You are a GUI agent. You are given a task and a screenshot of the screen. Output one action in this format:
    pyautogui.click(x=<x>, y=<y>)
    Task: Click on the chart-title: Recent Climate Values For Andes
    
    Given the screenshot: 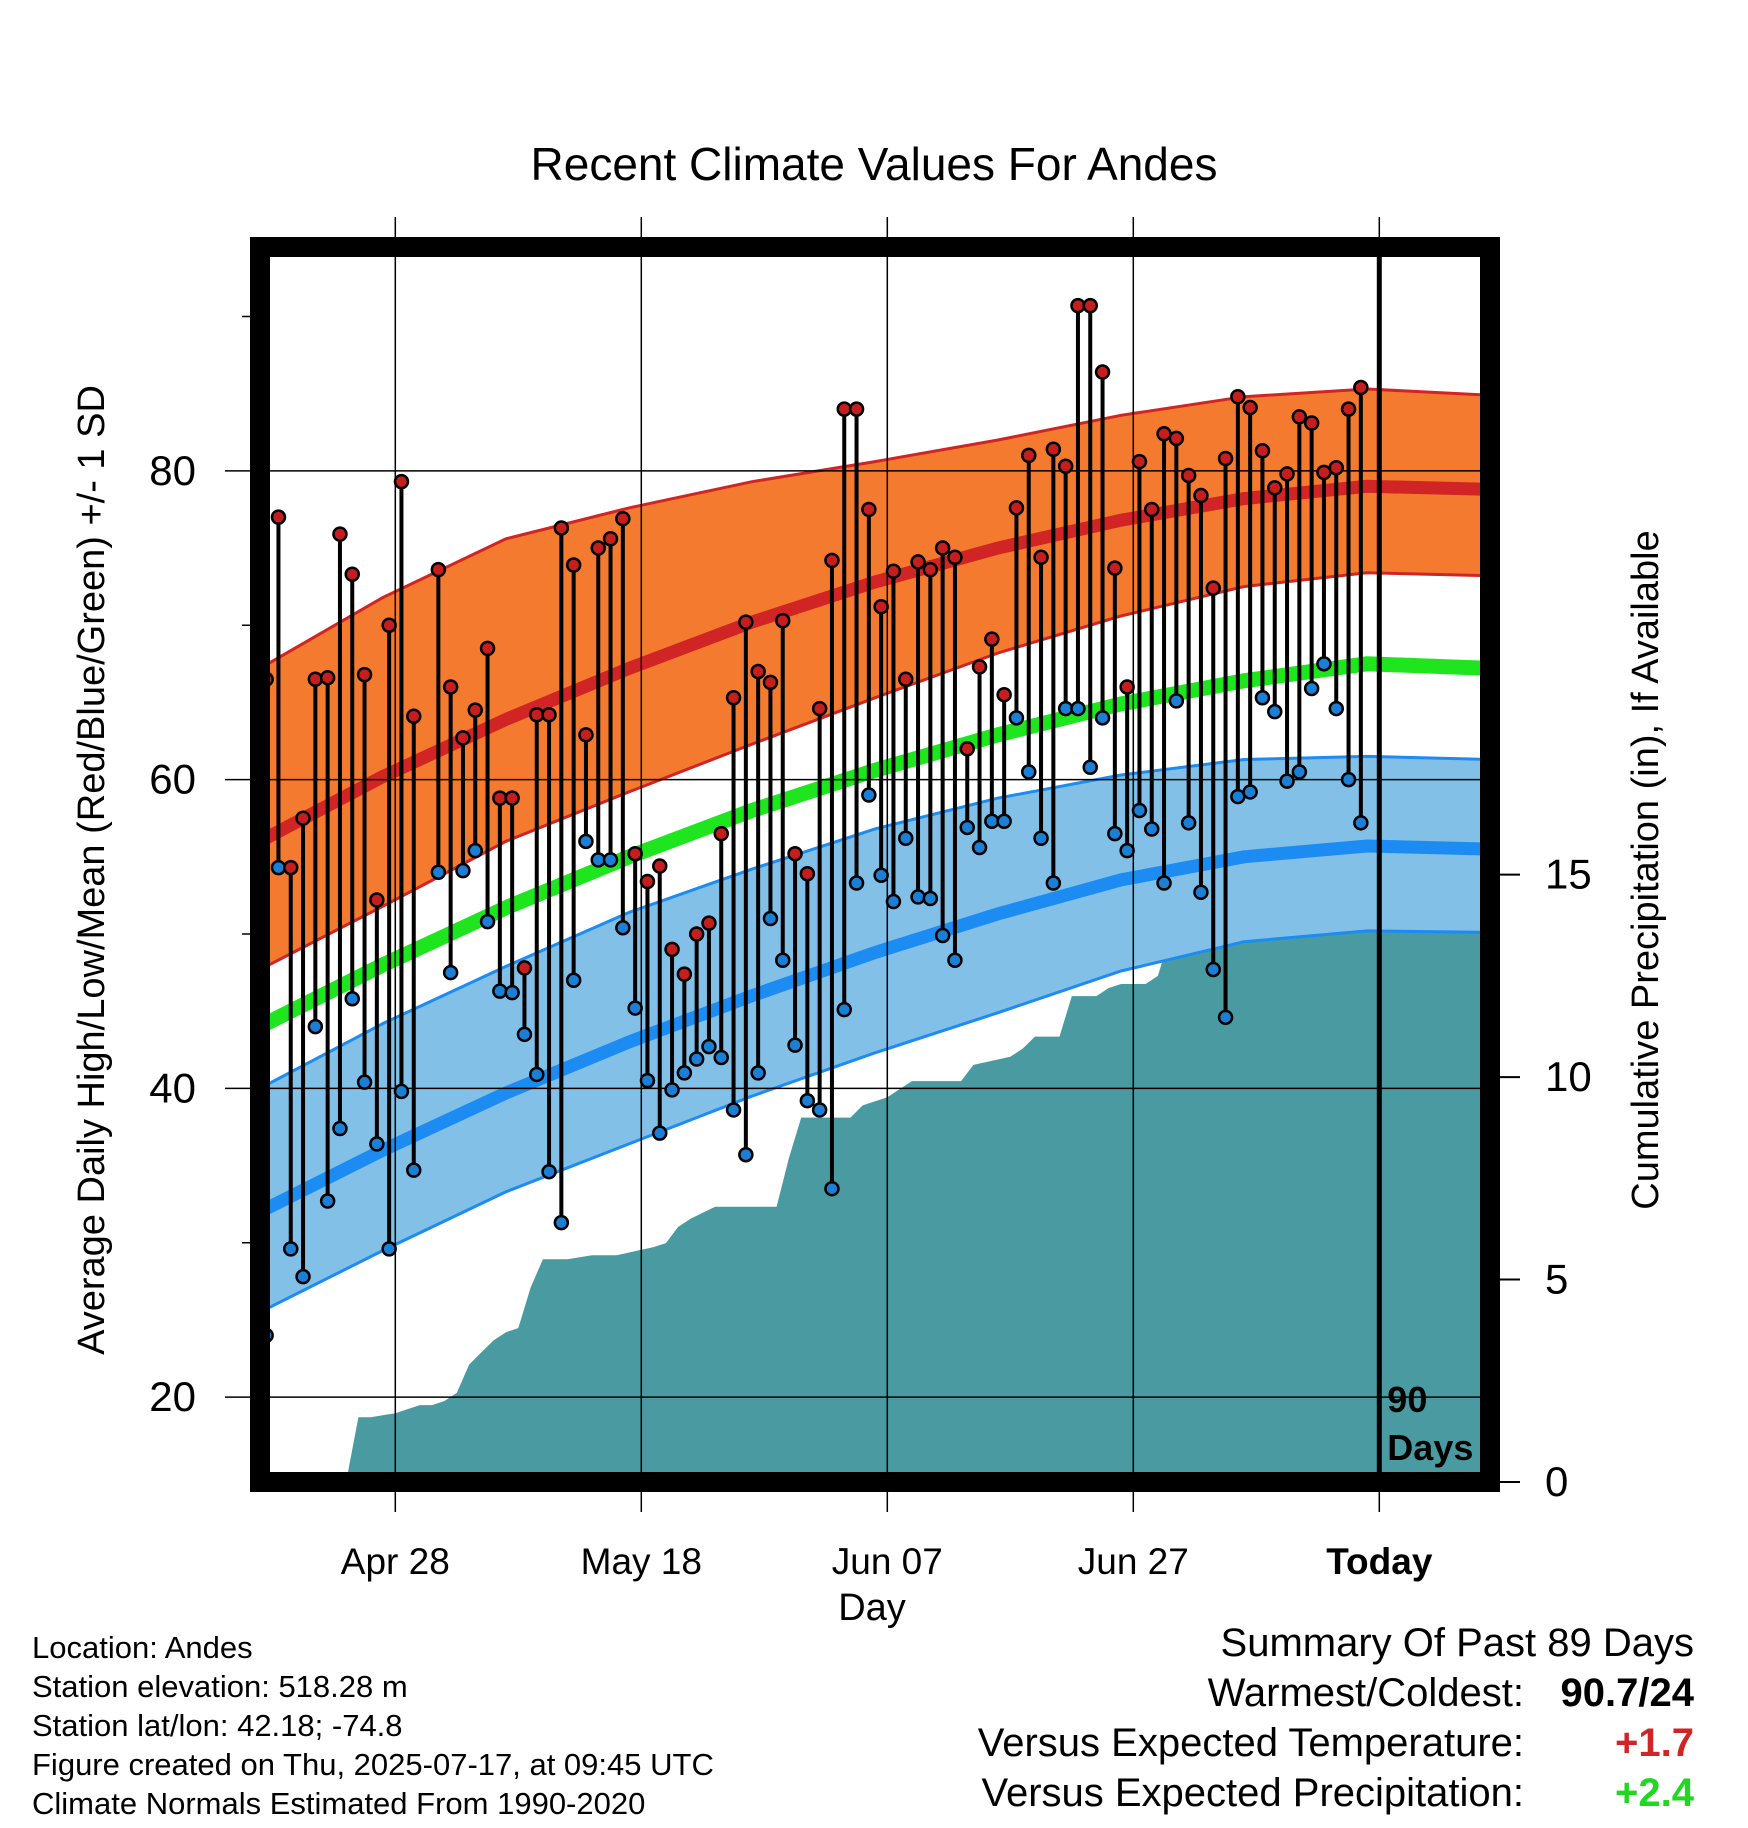 What is the action you would take?
    pyautogui.click(x=874, y=164)
    